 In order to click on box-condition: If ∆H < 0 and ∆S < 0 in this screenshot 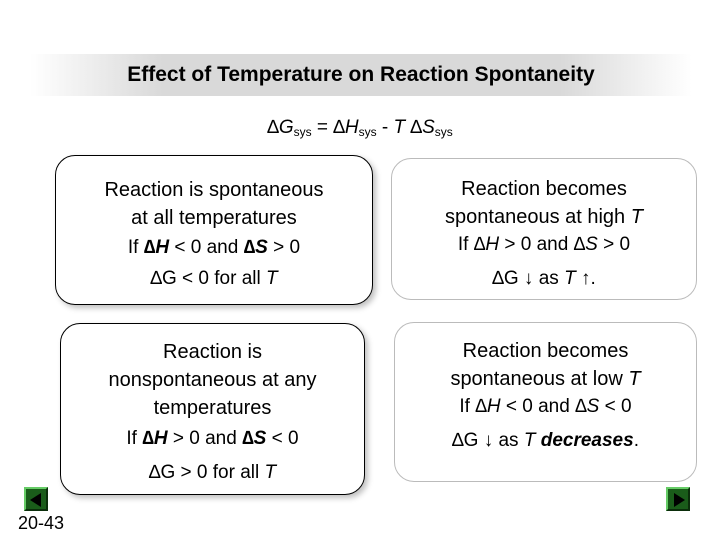, I will do `click(545, 407)`.